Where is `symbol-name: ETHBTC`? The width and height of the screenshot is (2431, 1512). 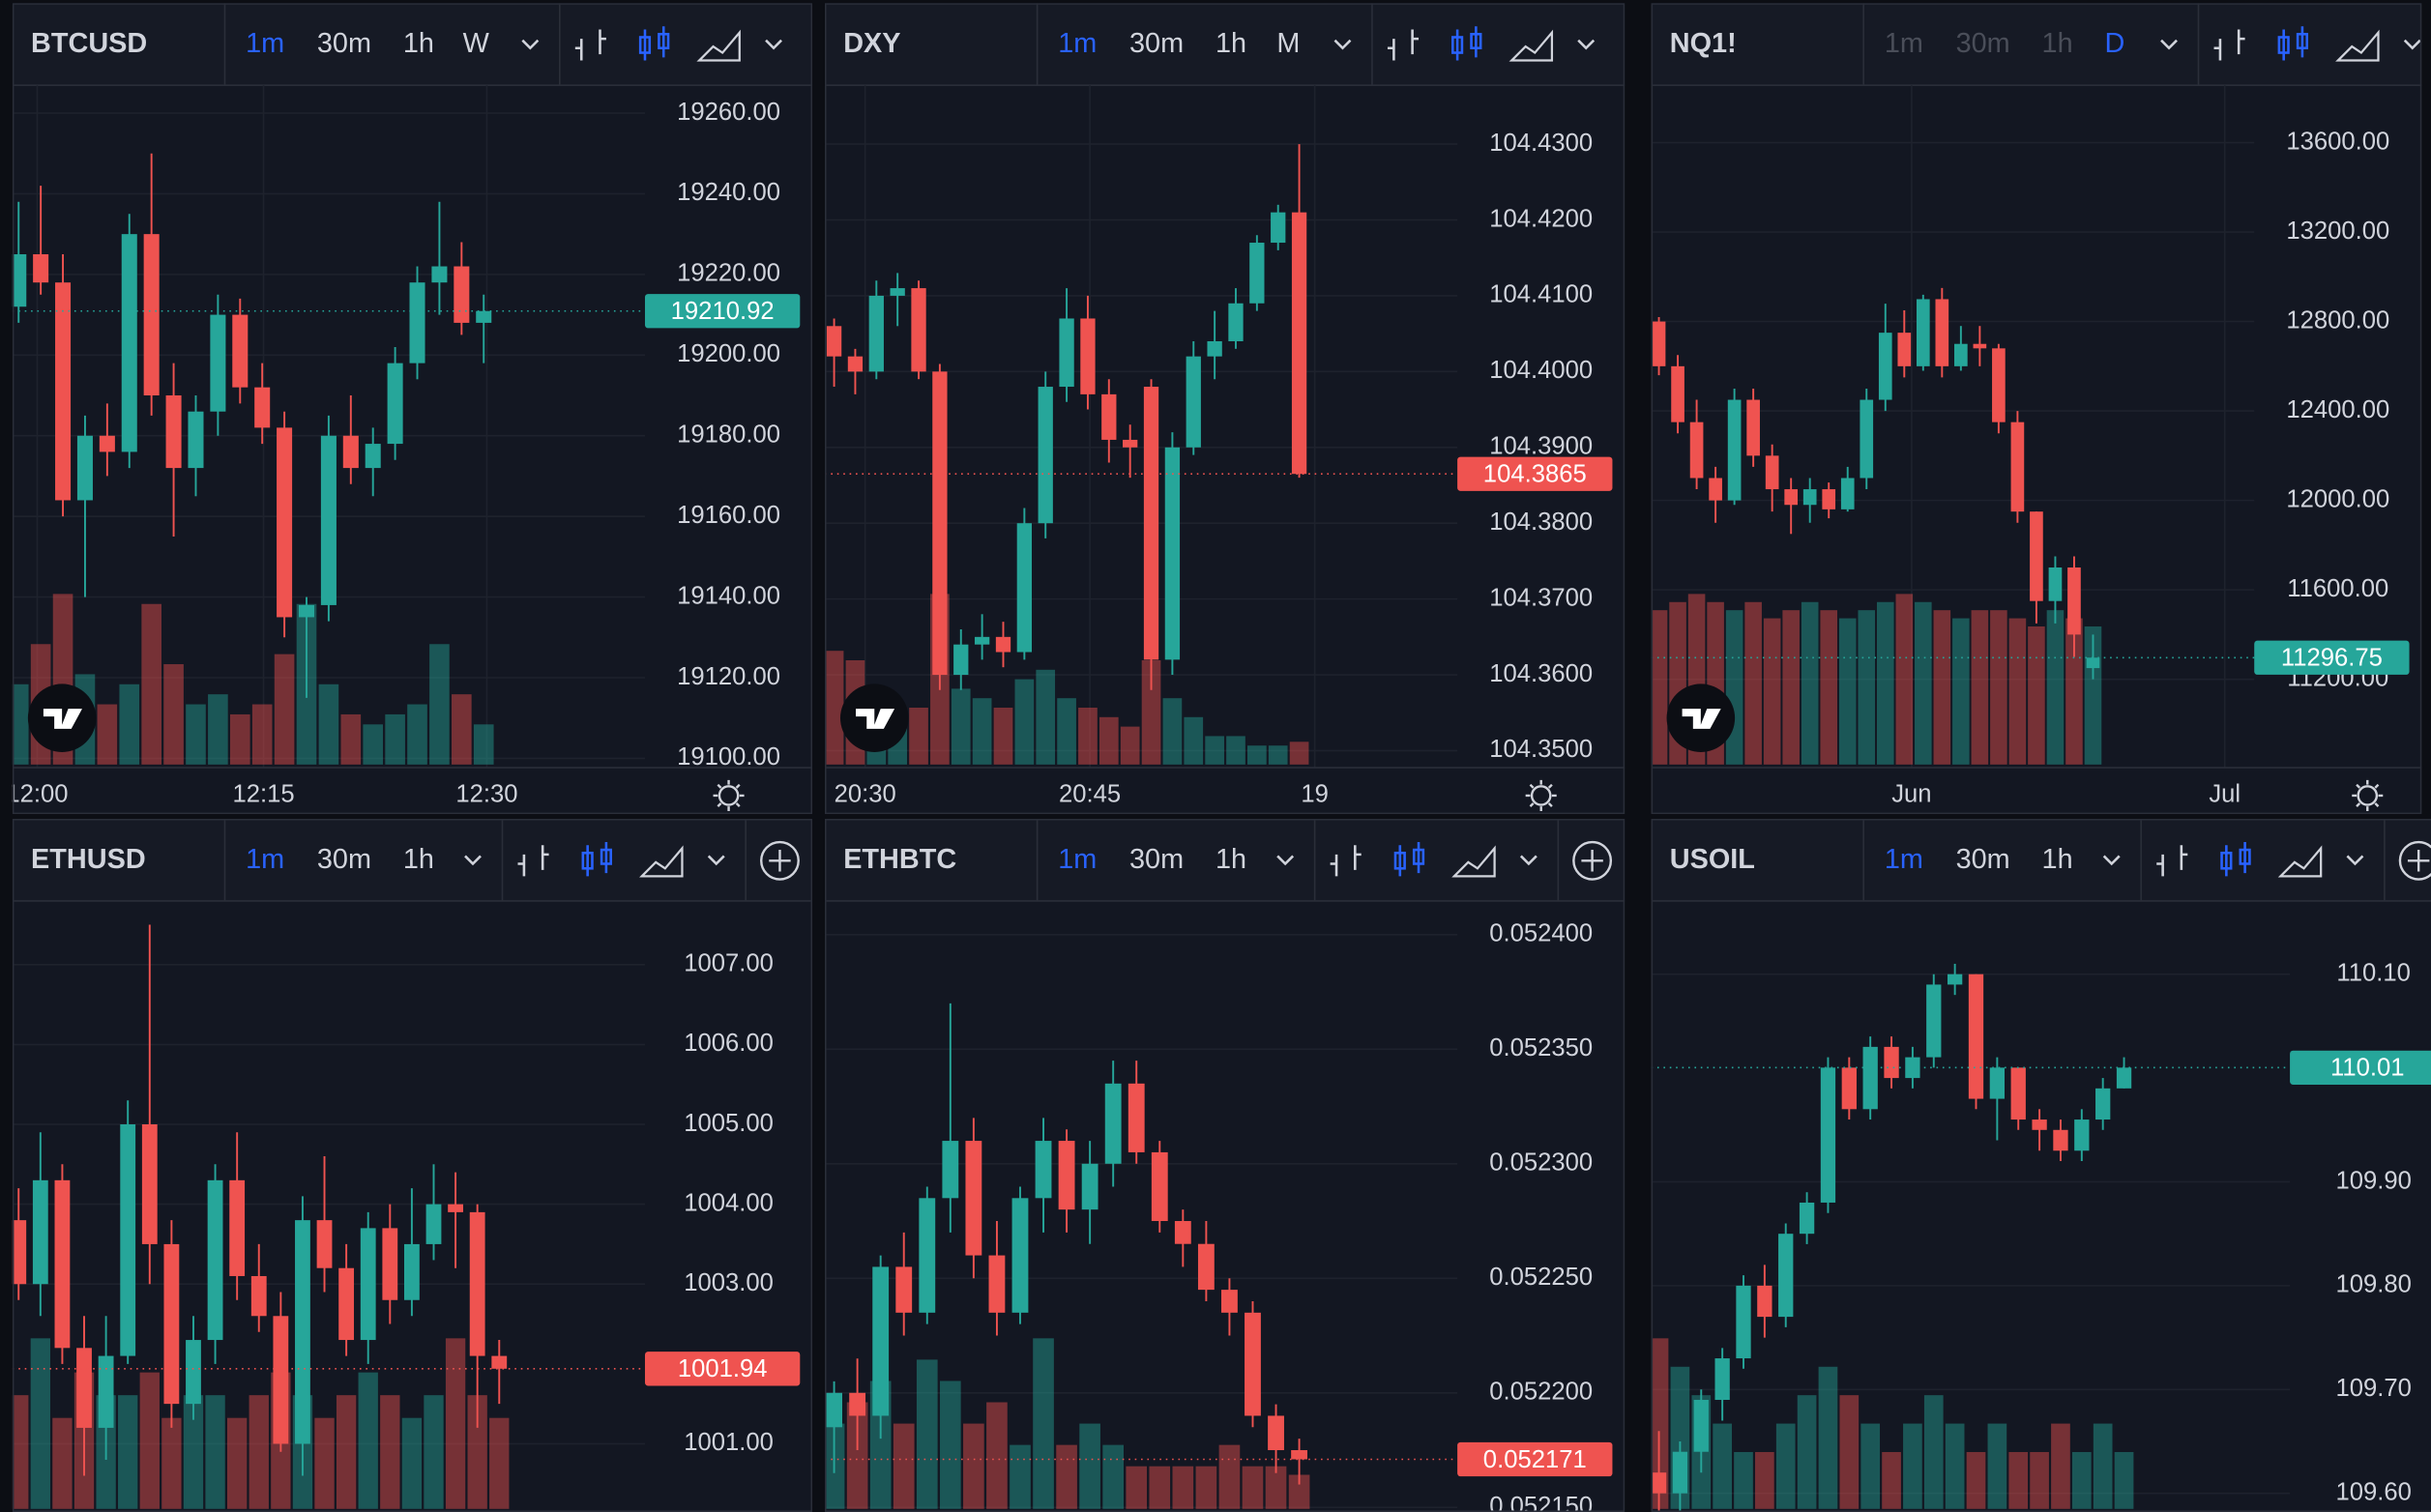 symbol-name: ETHBTC is located at coordinates (900, 859).